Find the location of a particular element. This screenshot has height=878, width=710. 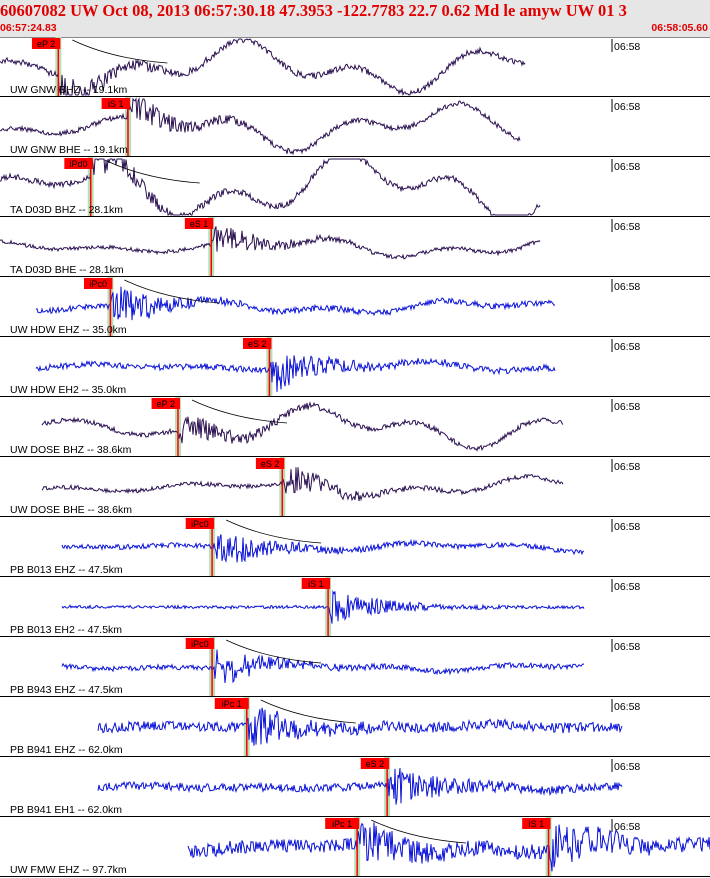

trace-label: PB B943 EHZ -- 47.5km is located at coordinates (66, 690).